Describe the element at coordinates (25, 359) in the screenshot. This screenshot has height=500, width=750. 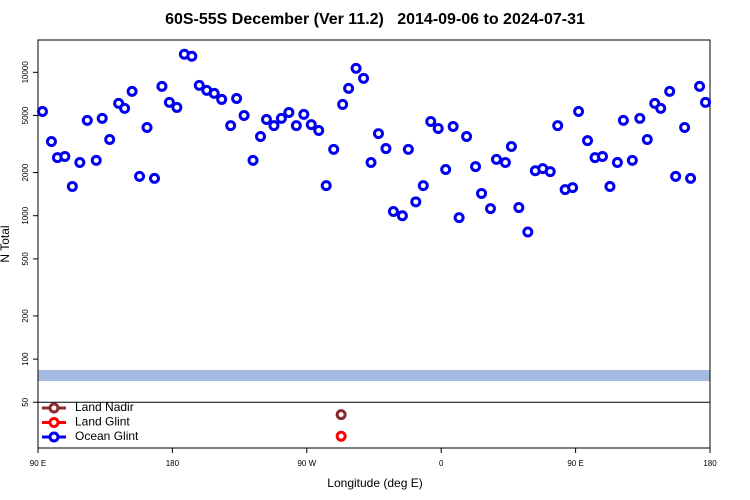
I see `y-tick-label: 100` at that location.